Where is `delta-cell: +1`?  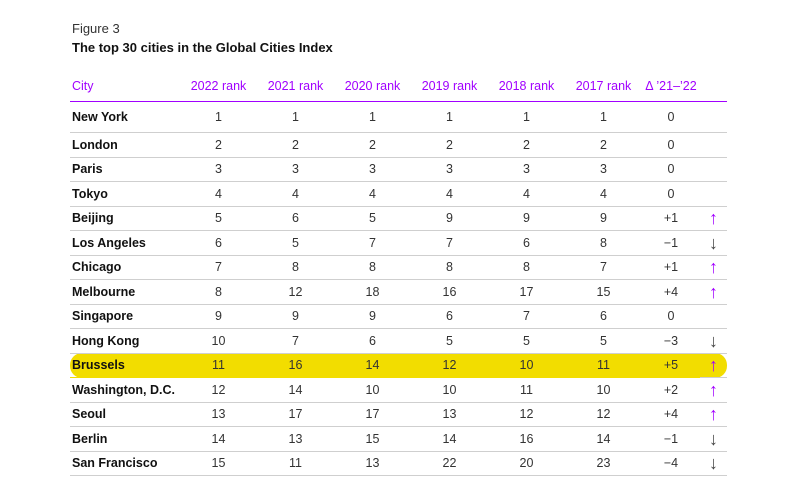 delta-cell: +1 is located at coordinates (671, 267).